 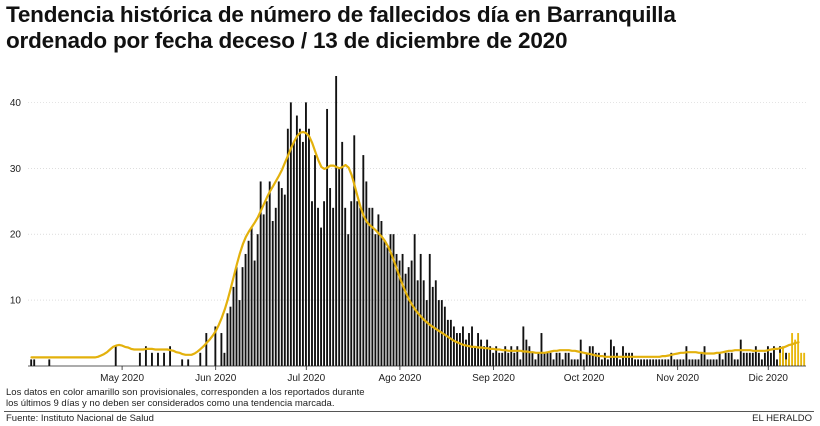 I want to click on x-tick-label: Nov 2020, so click(x=677, y=378).